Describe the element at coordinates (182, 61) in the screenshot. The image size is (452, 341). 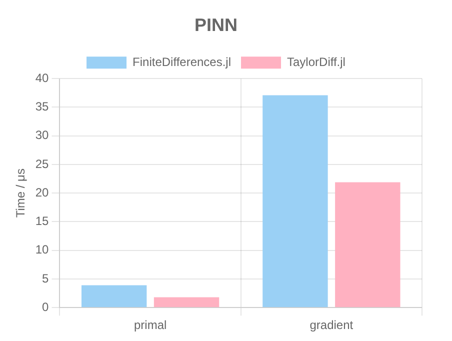
I see `legend-label: FiniteDifferences.jl` at that location.